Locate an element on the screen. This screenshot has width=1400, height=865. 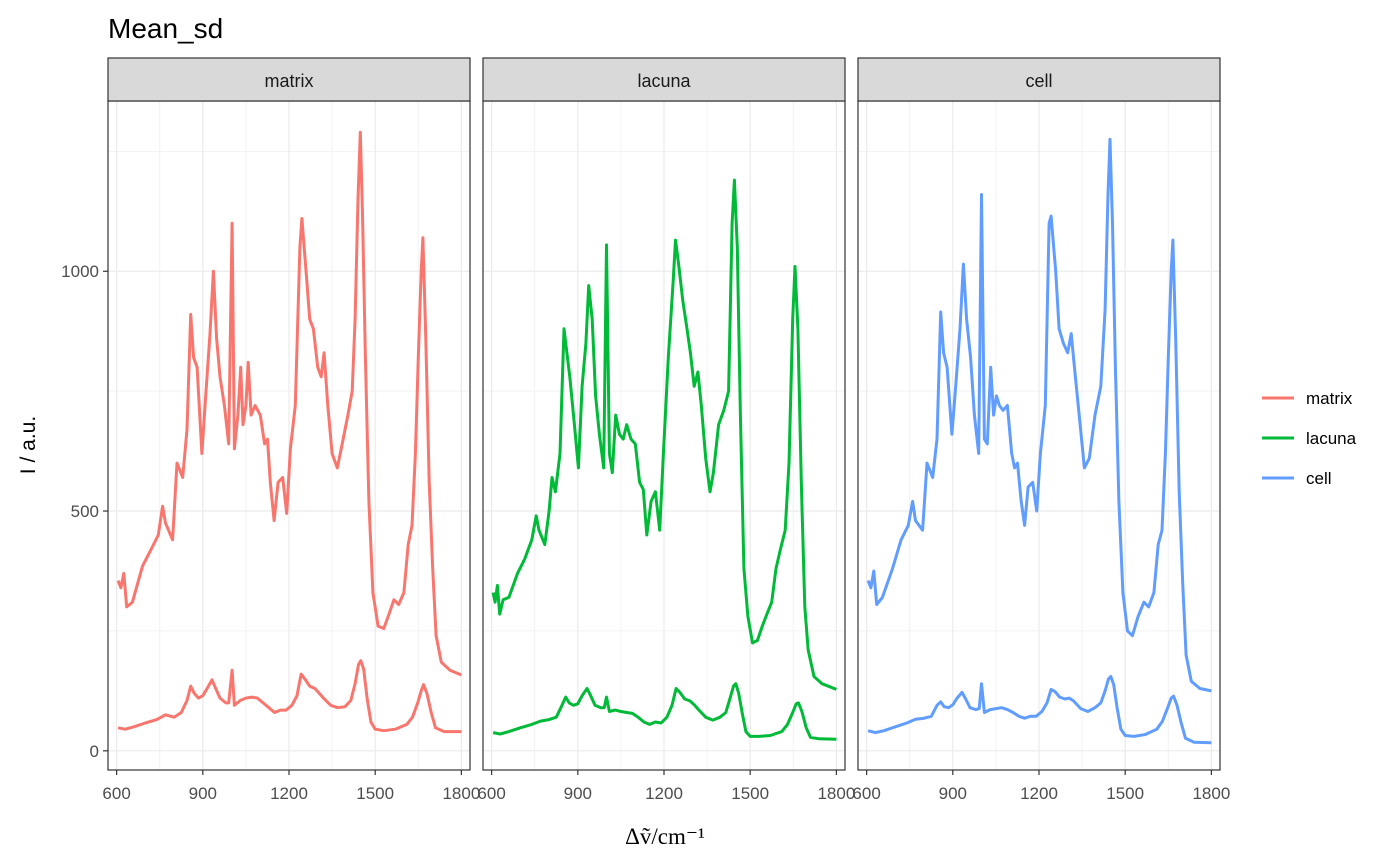
strip-label: matrix is located at coordinates (289, 81).